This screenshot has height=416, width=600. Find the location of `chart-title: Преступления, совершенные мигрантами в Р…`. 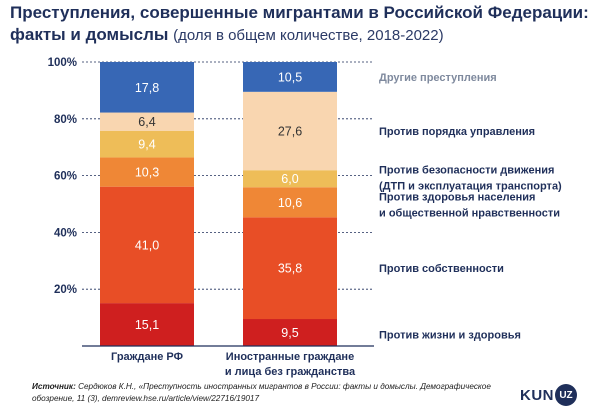

chart-title: Преступления, совершенные мигрантами в Р… is located at coordinates (302, 24).